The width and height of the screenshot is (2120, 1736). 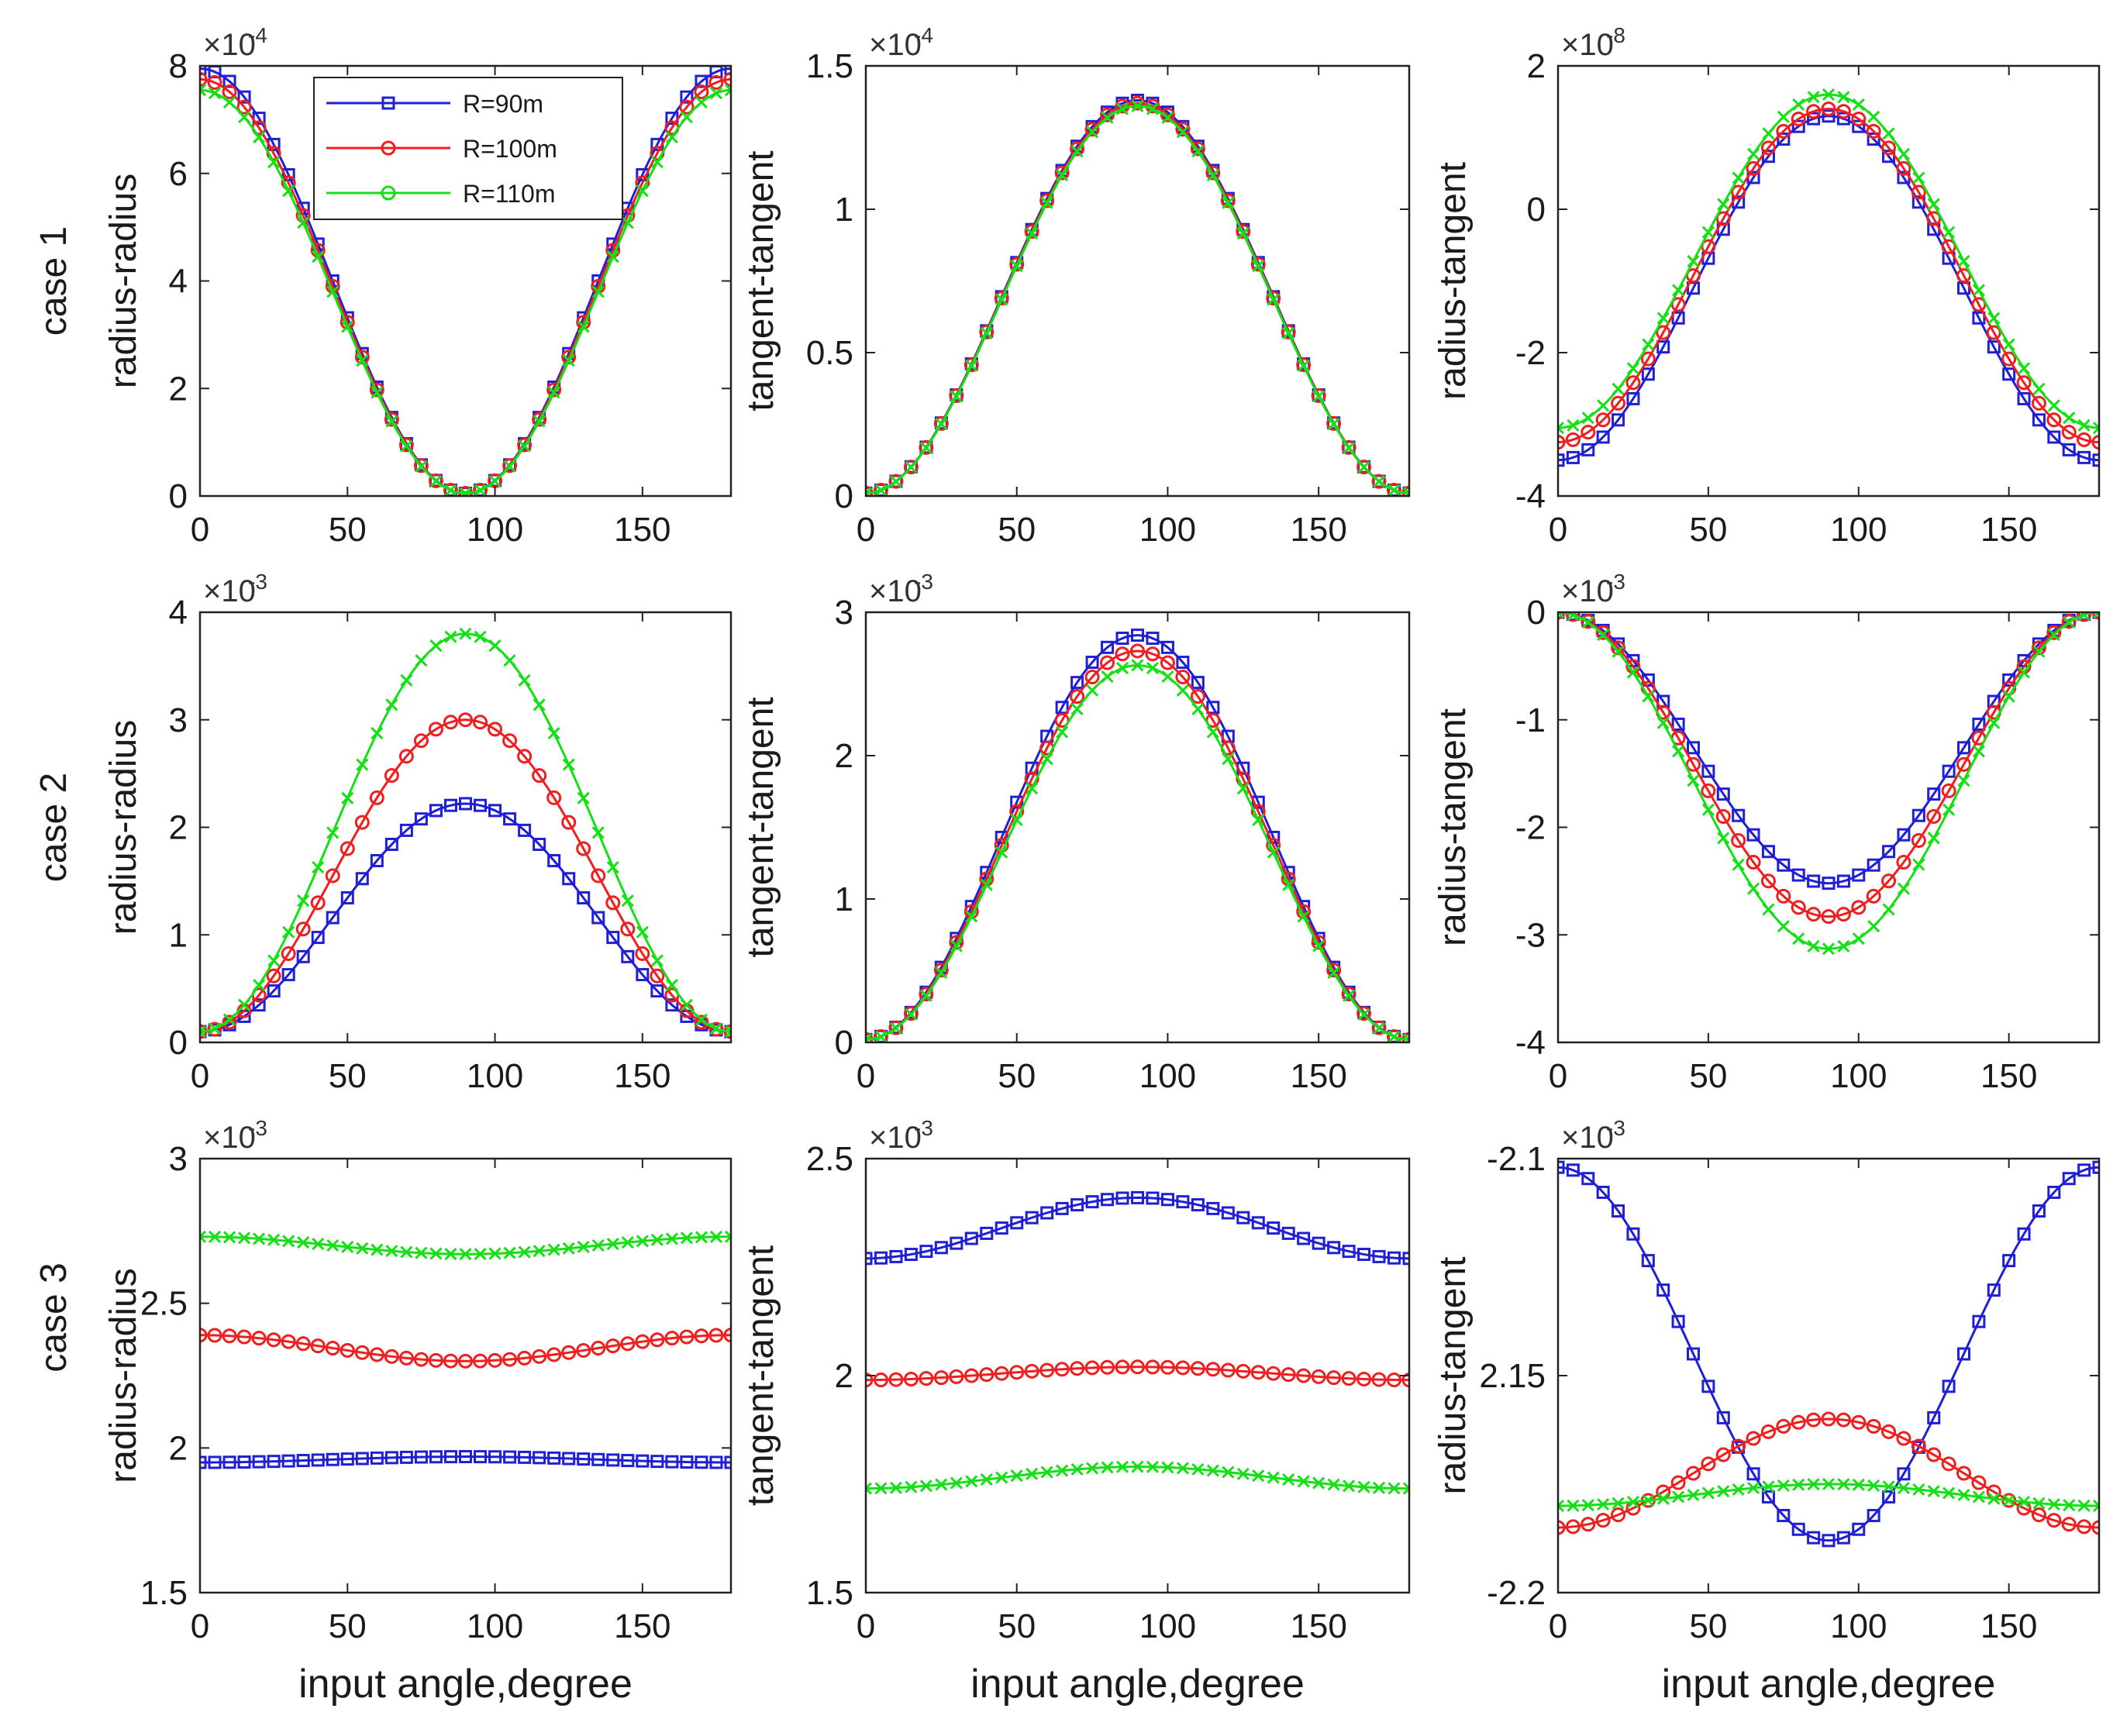 What do you see at coordinates (844, 496) in the screenshot?
I see `y-tick-label: 0` at bounding box center [844, 496].